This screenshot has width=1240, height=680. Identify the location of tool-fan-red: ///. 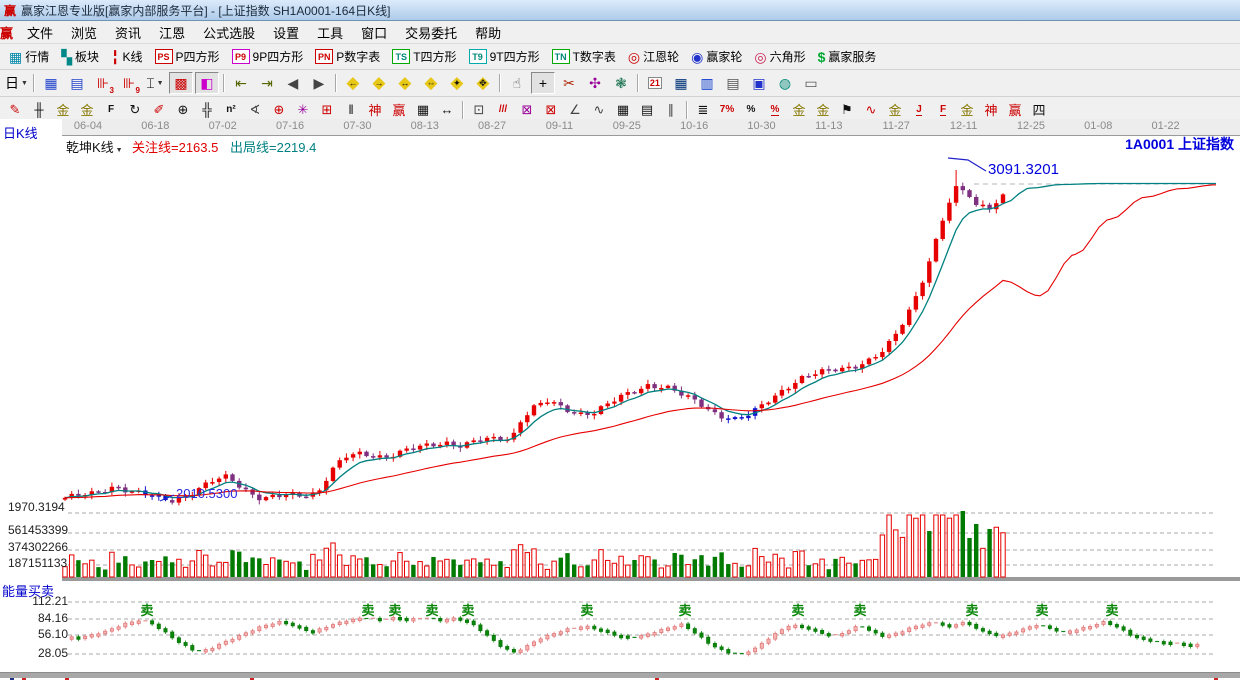
(503, 109).